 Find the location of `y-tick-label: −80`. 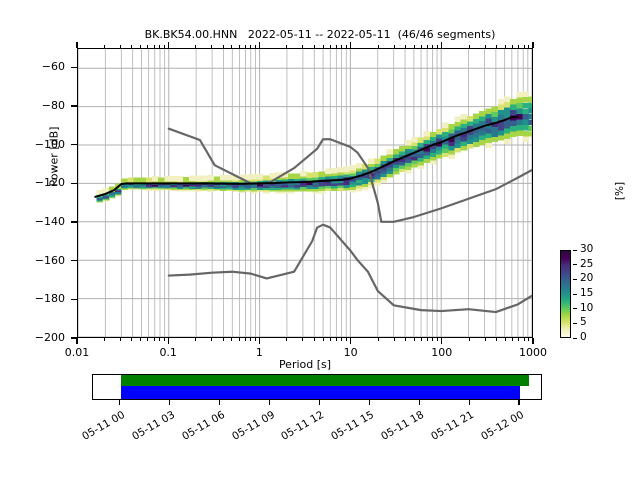

y-tick-label: −80 is located at coordinates (53, 105).